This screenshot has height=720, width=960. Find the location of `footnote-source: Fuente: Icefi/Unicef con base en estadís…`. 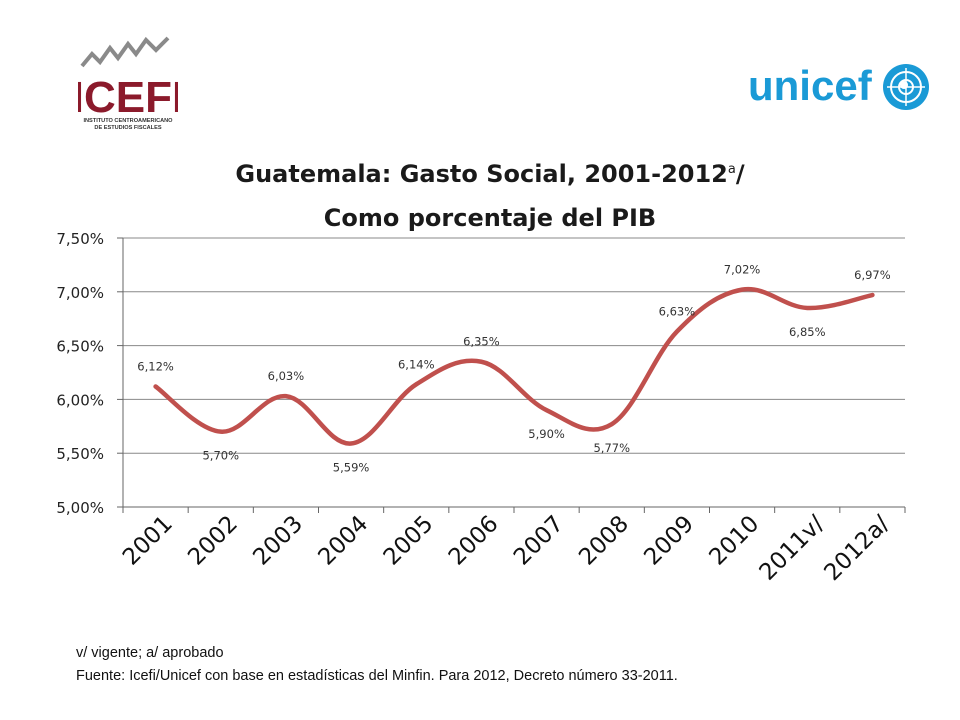

footnote-source: Fuente: Icefi/Unicef con base en estadís… is located at coordinates (377, 676).